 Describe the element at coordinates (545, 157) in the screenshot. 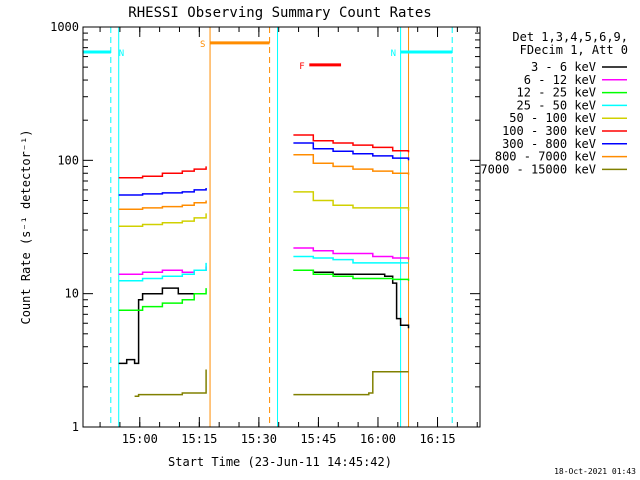

I see `legend-label: 800 - 7000 keV` at that location.